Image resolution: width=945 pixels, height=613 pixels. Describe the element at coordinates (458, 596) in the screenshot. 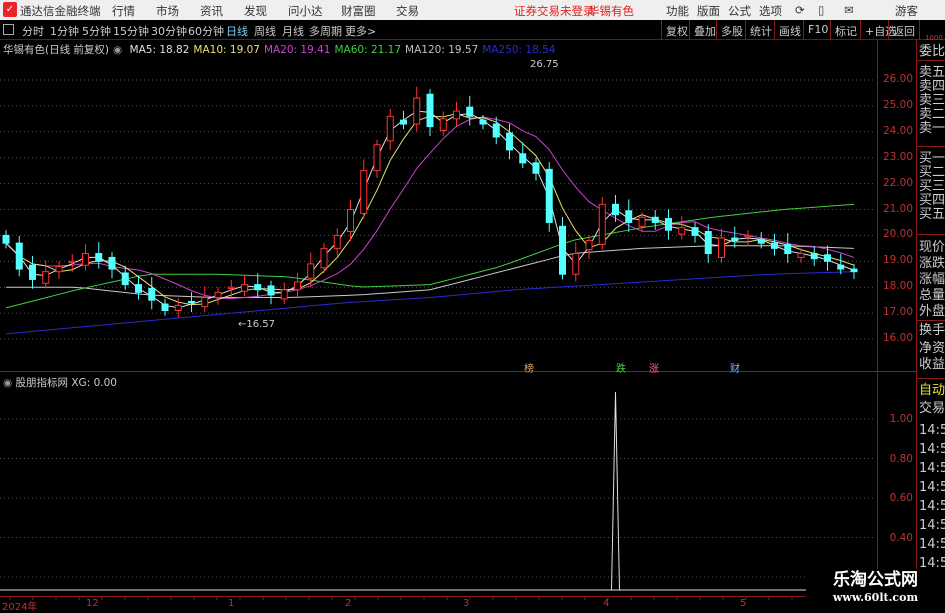

I see `date-axis-line` at that location.